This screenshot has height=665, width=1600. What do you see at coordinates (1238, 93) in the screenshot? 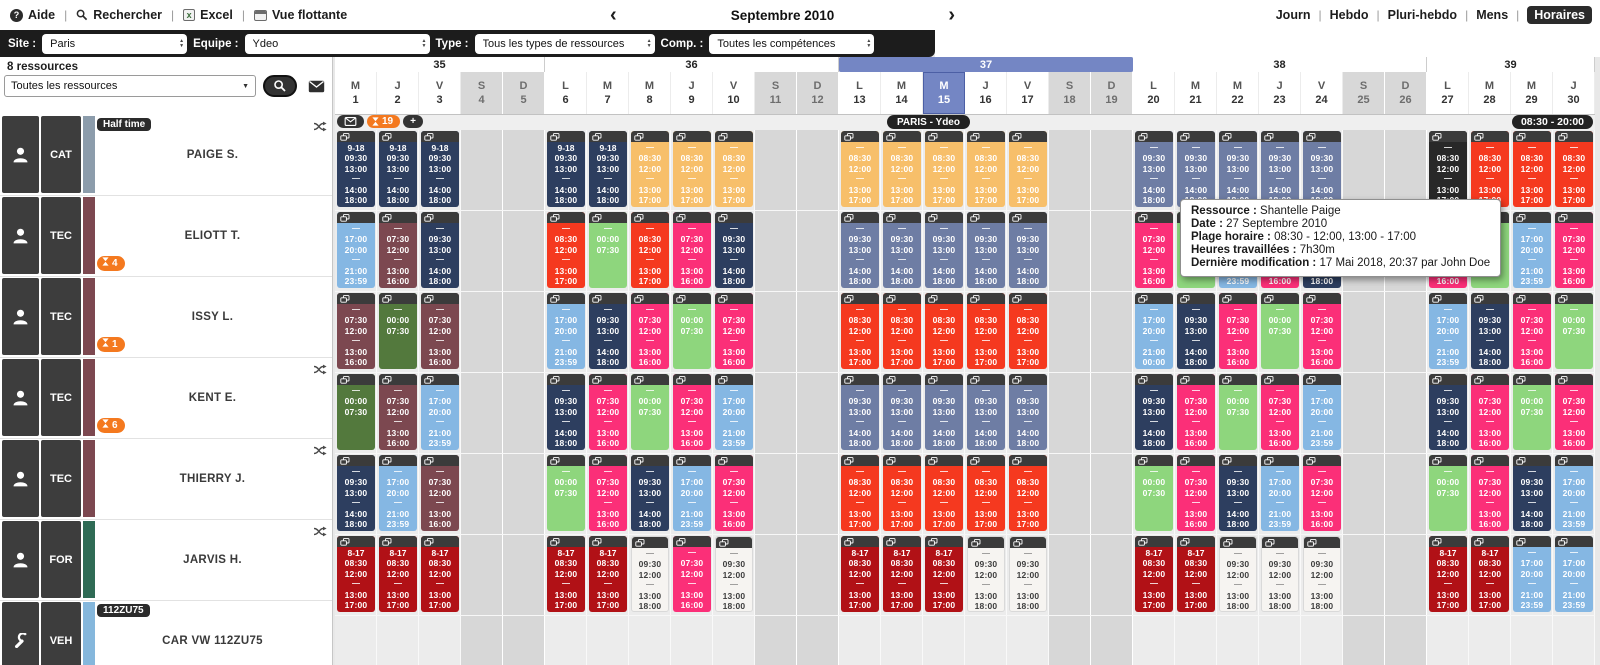
I see `day-header-22: M 22` at bounding box center [1238, 93].